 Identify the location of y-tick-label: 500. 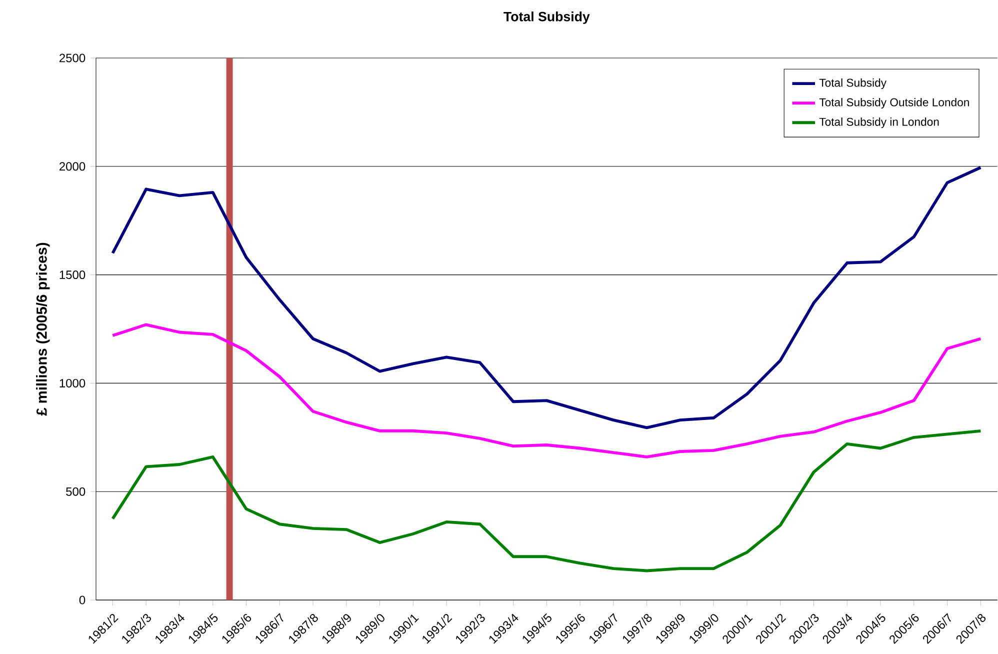
(76, 491).